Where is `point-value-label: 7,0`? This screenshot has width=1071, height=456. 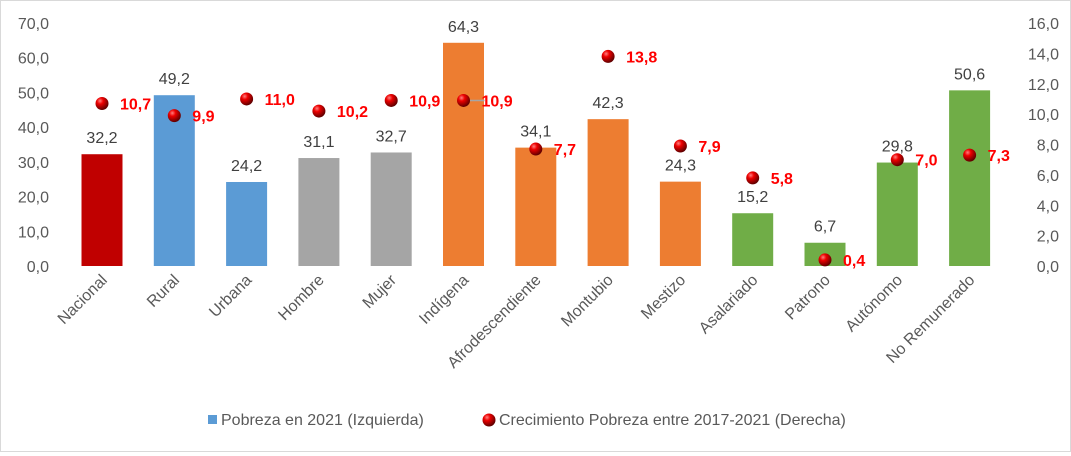
point-value-label: 7,0 is located at coordinates (926, 161).